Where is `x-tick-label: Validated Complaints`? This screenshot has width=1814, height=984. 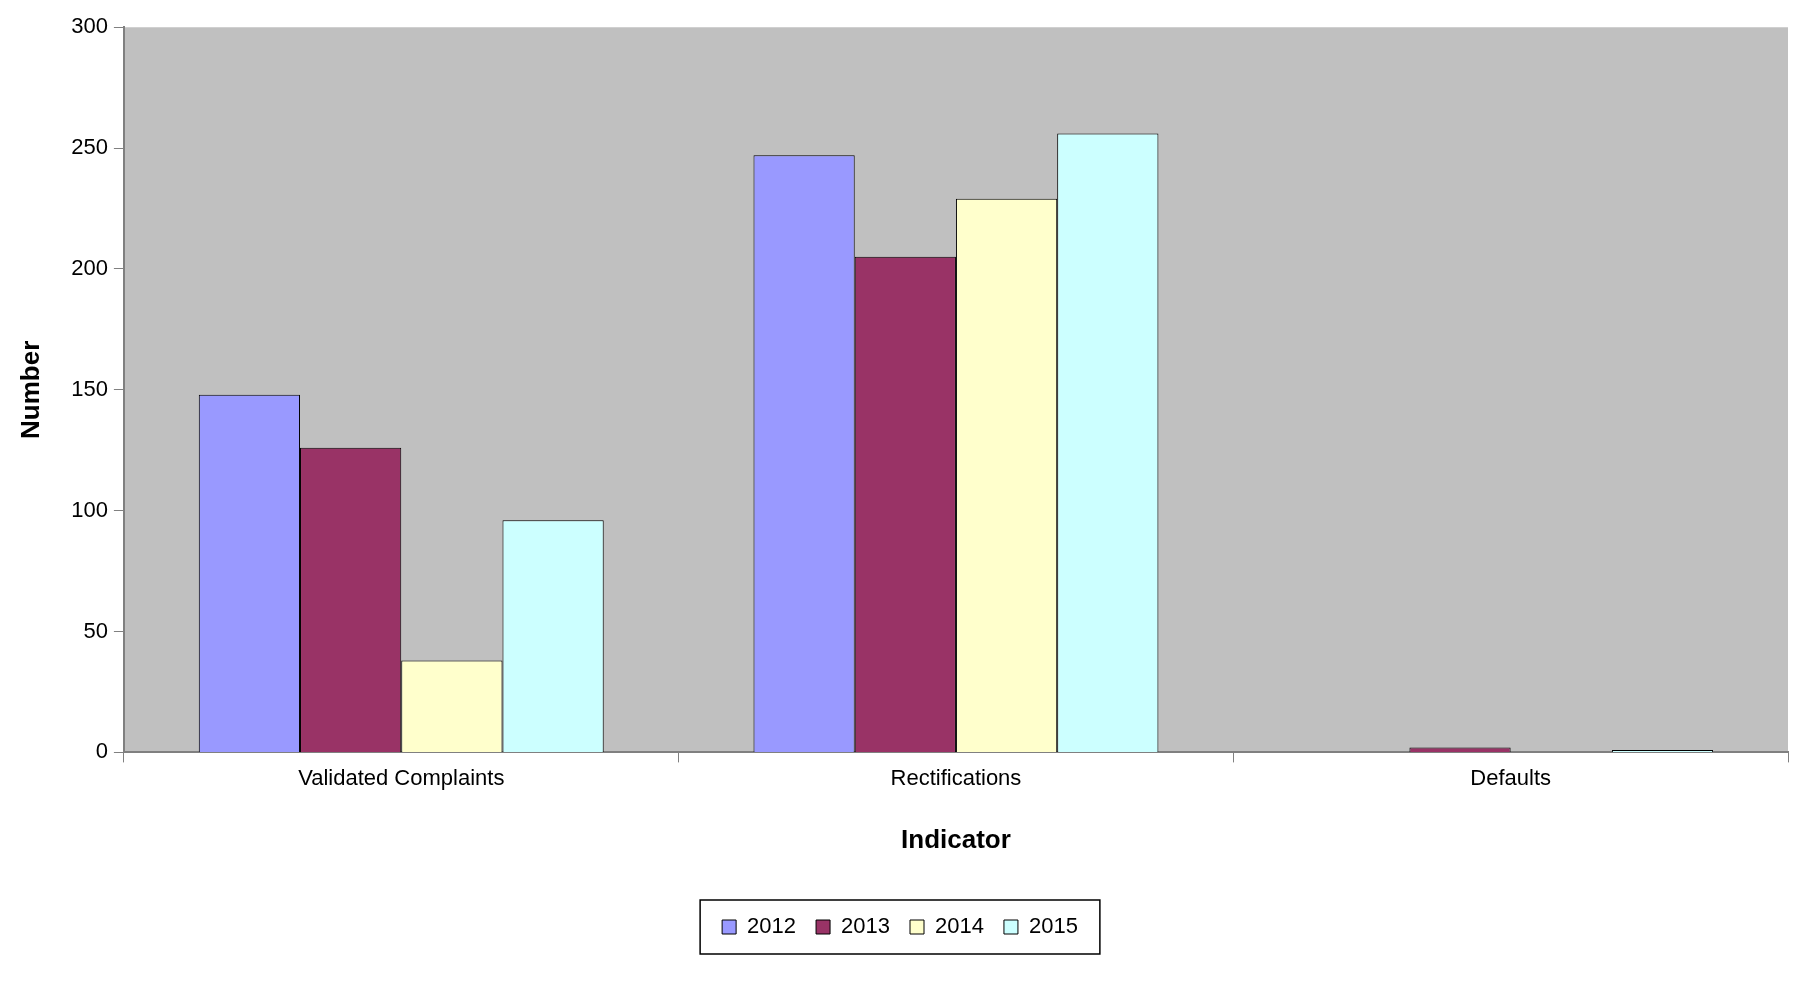 x-tick-label: Validated Complaints is located at coordinates (401, 777).